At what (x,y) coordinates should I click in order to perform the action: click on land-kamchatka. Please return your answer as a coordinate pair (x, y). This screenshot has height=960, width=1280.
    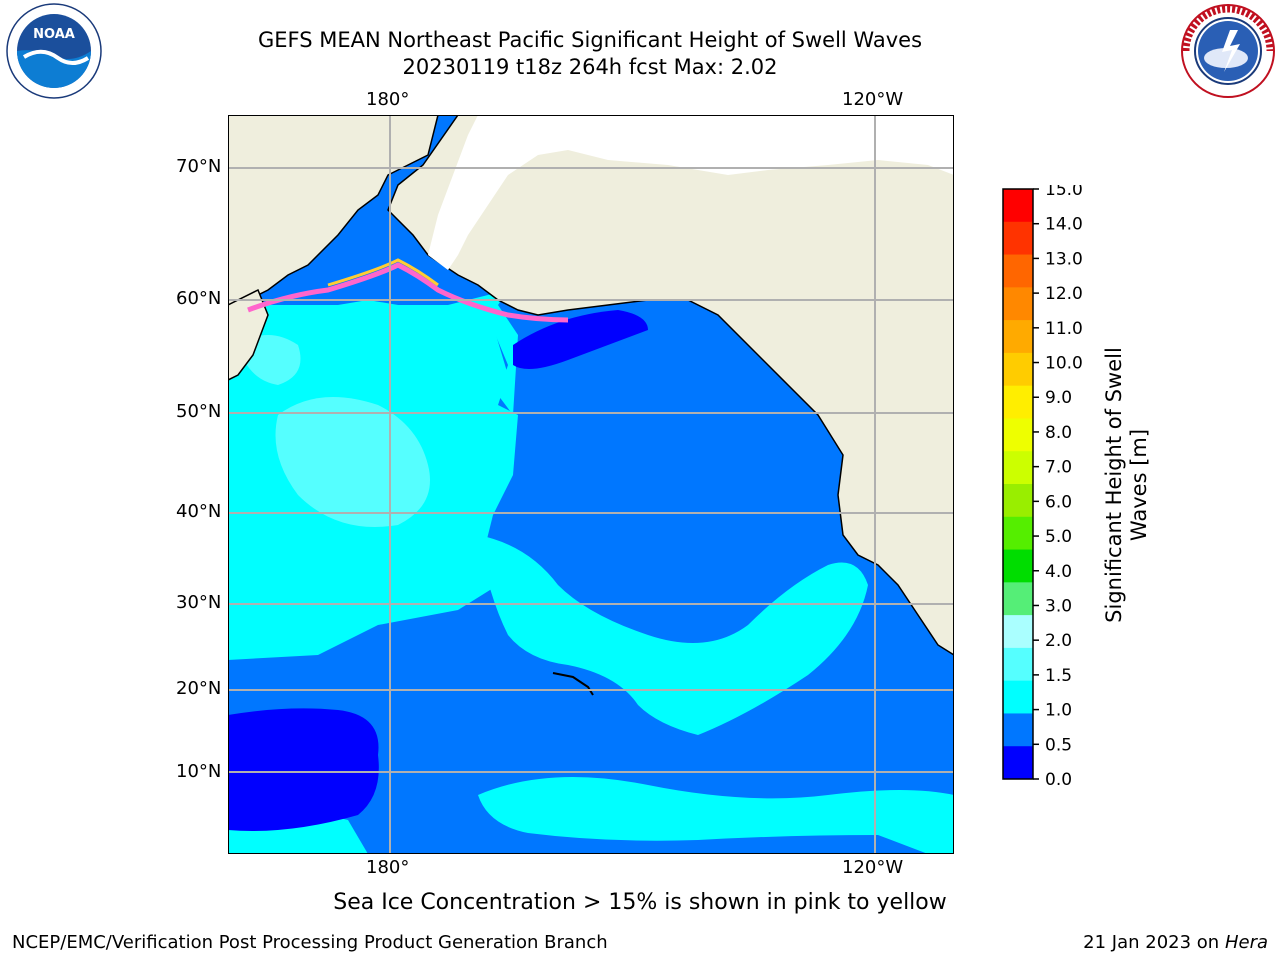
    Looking at the image, I should click on (248, 334).